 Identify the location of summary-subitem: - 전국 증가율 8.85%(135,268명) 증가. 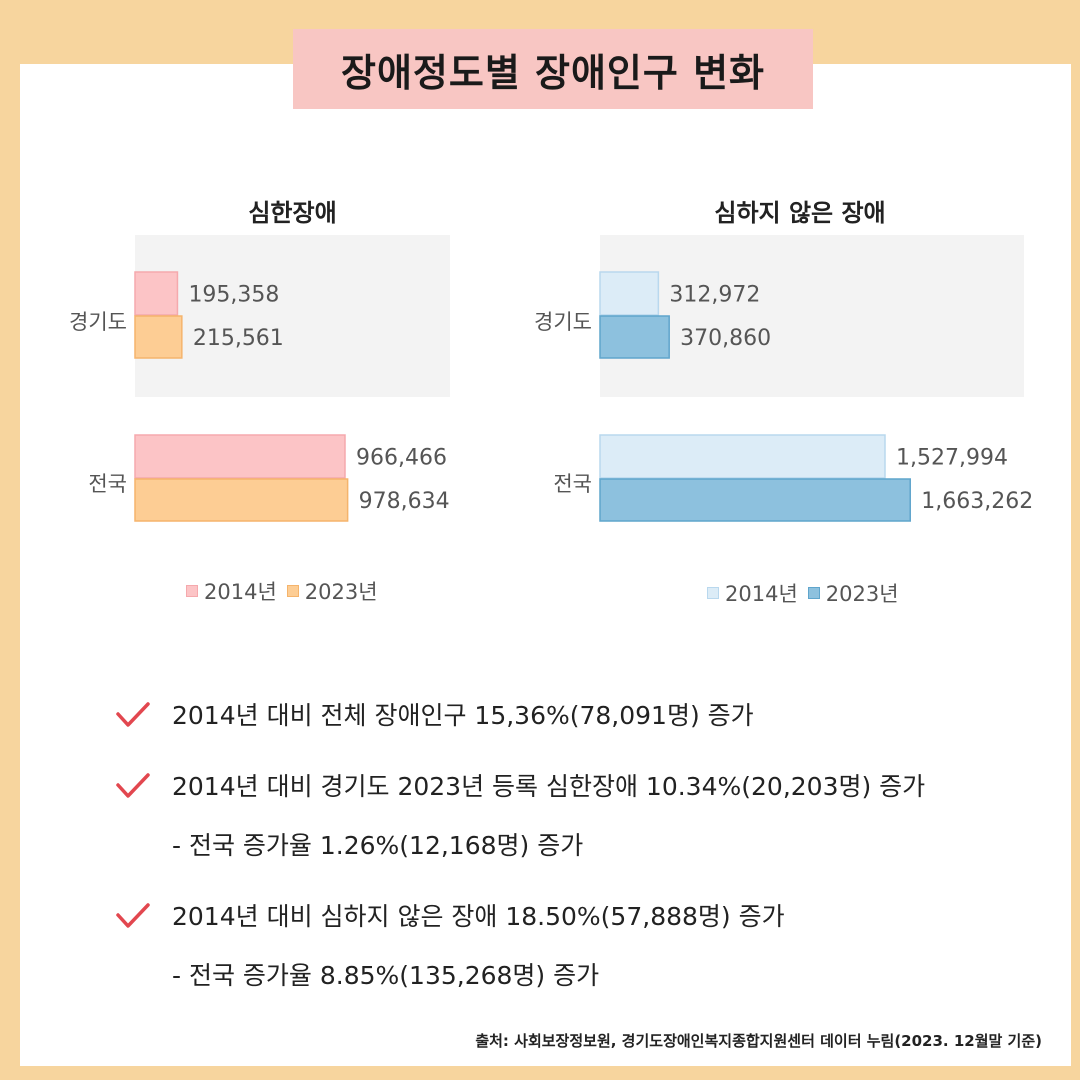
(386, 975).